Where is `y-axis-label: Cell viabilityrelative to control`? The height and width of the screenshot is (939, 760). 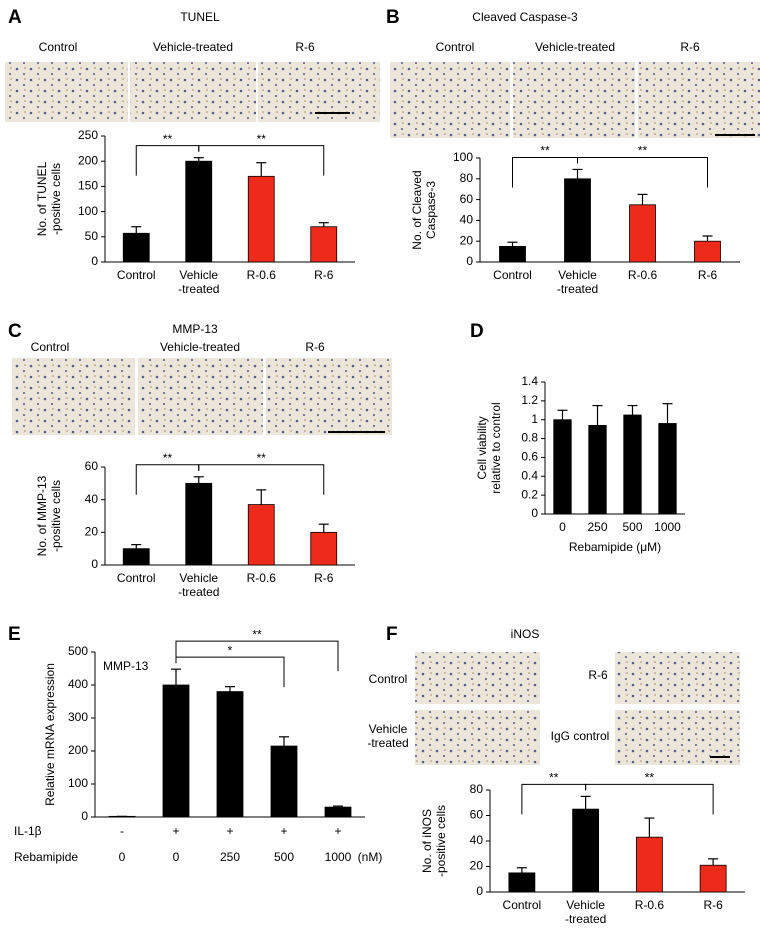 y-axis-label: Cell viabilityrelative to control is located at coordinates (489, 447).